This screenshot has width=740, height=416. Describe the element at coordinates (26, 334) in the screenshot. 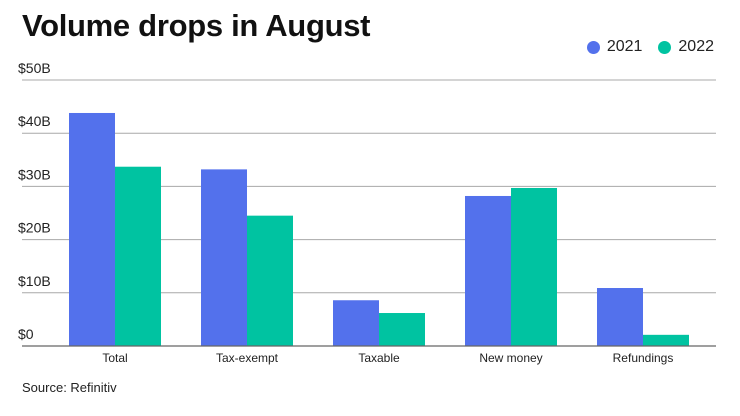

I see `y-tick-label: $0` at that location.